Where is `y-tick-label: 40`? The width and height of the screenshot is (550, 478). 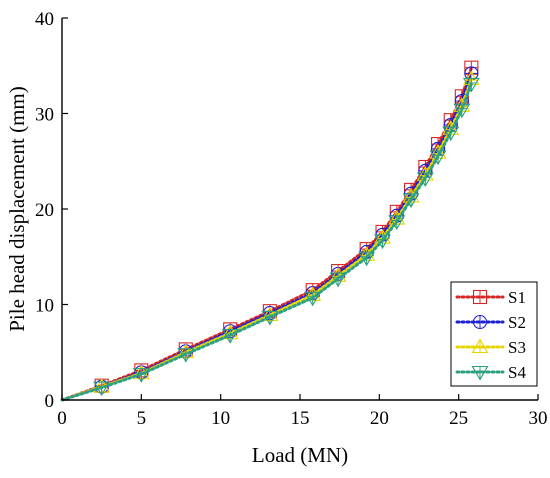 y-tick-label: 40 is located at coordinates (44, 19).